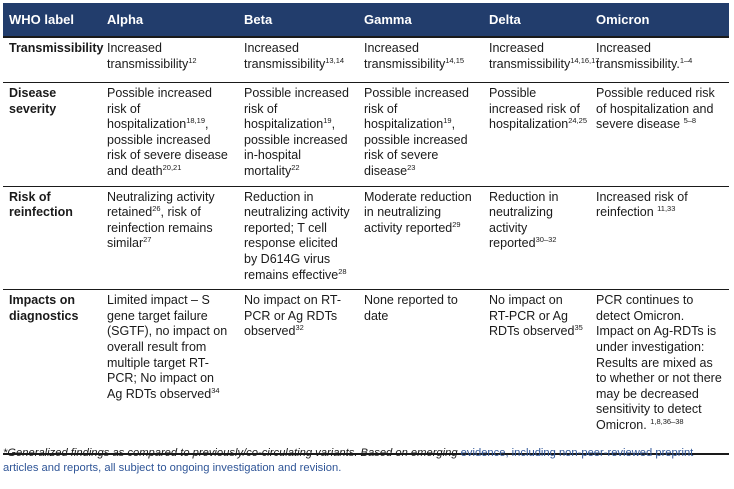 Image resolution: width=734 pixels, height=489 pixels. I want to click on citation-superscript: 35, so click(578, 328).